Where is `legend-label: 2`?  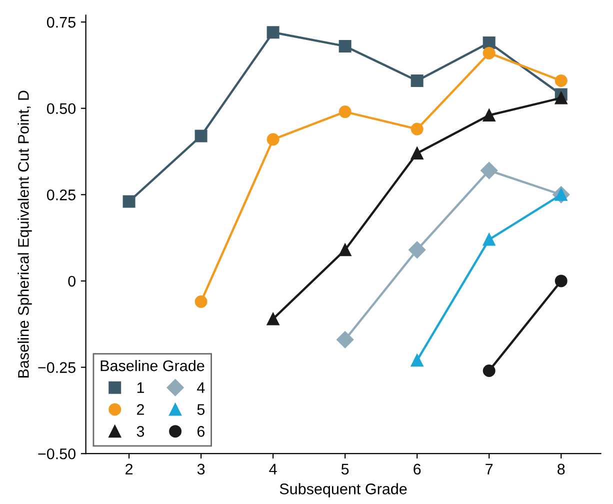
legend-label: 2 is located at coordinates (140, 409).